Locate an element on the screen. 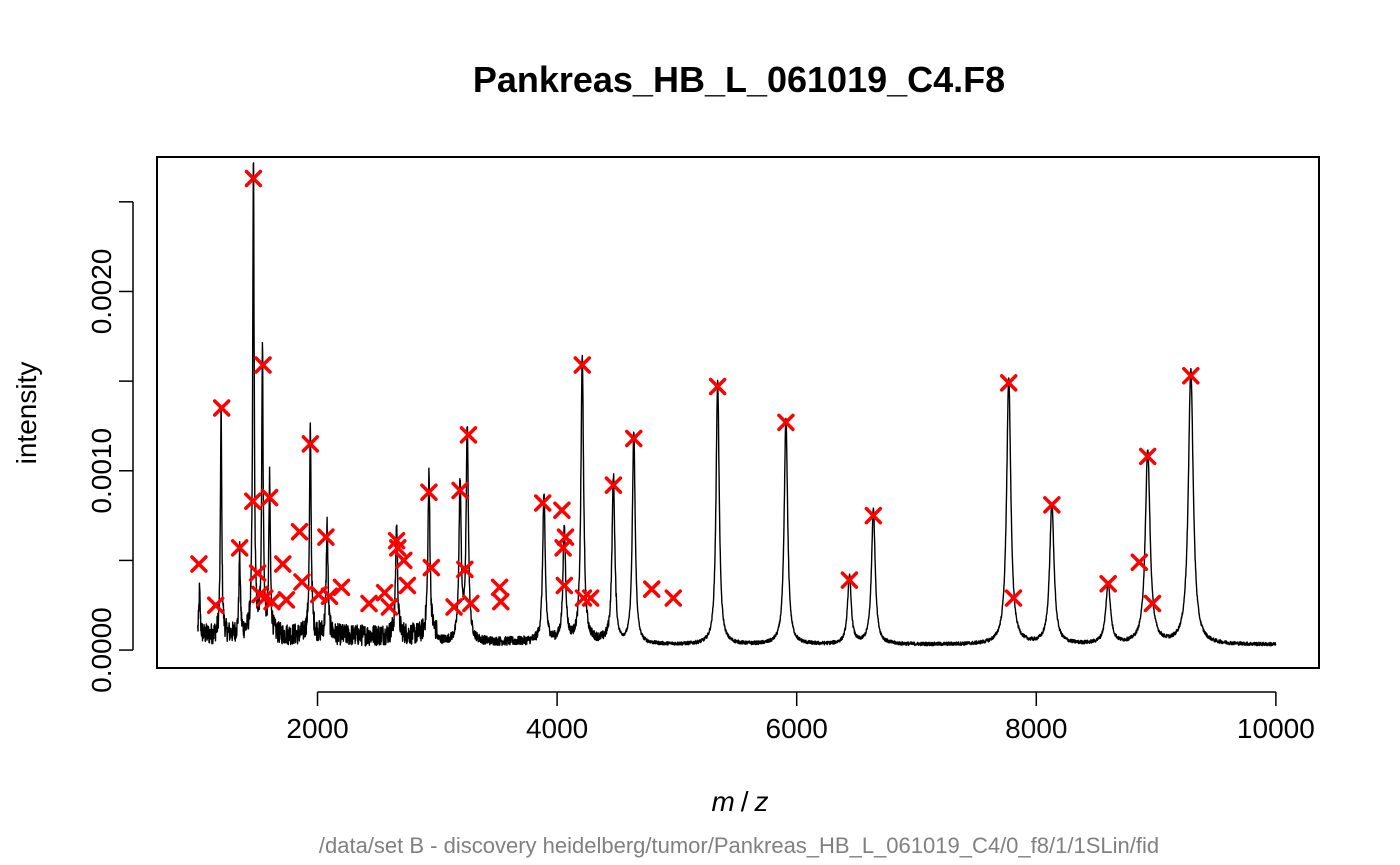 The width and height of the screenshot is (1400, 865). x-tick-label: 6000 is located at coordinates (797, 728).